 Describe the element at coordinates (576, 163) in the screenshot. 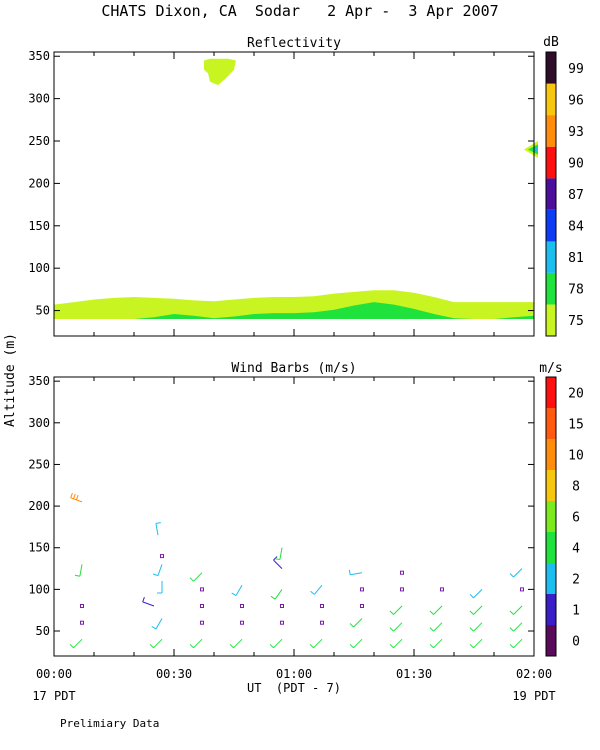

I see `colorbar-tick-label: 90` at that location.